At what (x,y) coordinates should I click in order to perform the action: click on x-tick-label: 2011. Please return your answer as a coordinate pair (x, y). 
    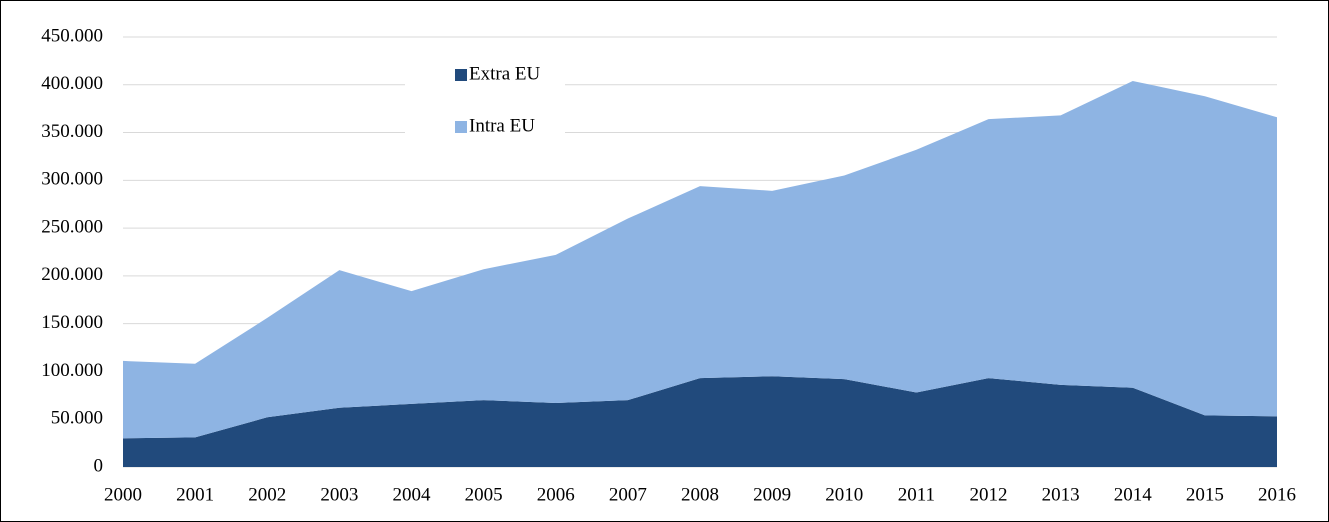
    Looking at the image, I should click on (916, 494).